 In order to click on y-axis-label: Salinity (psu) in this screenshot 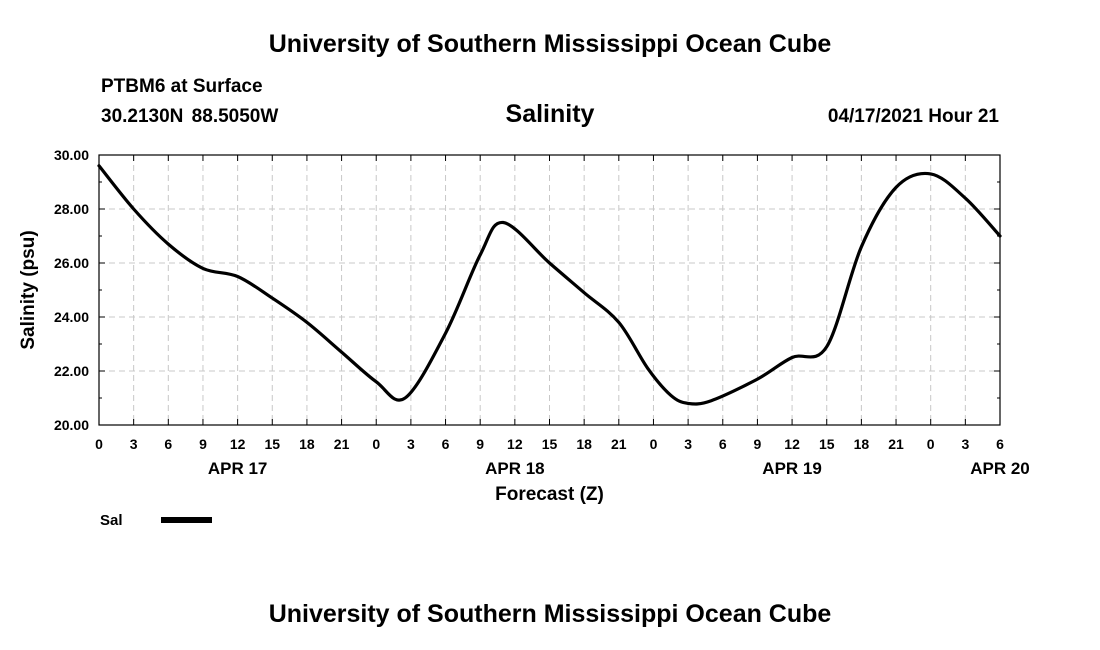, I will do `click(28, 289)`.